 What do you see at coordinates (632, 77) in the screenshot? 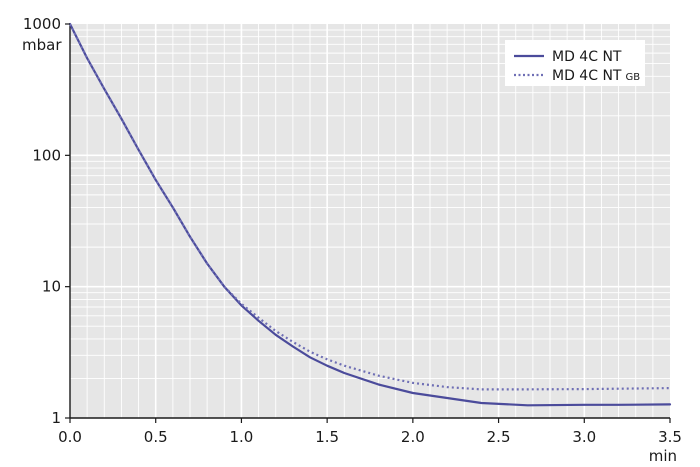
I see `legend-label-series-2-subscript: GB` at bounding box center [632, 77].